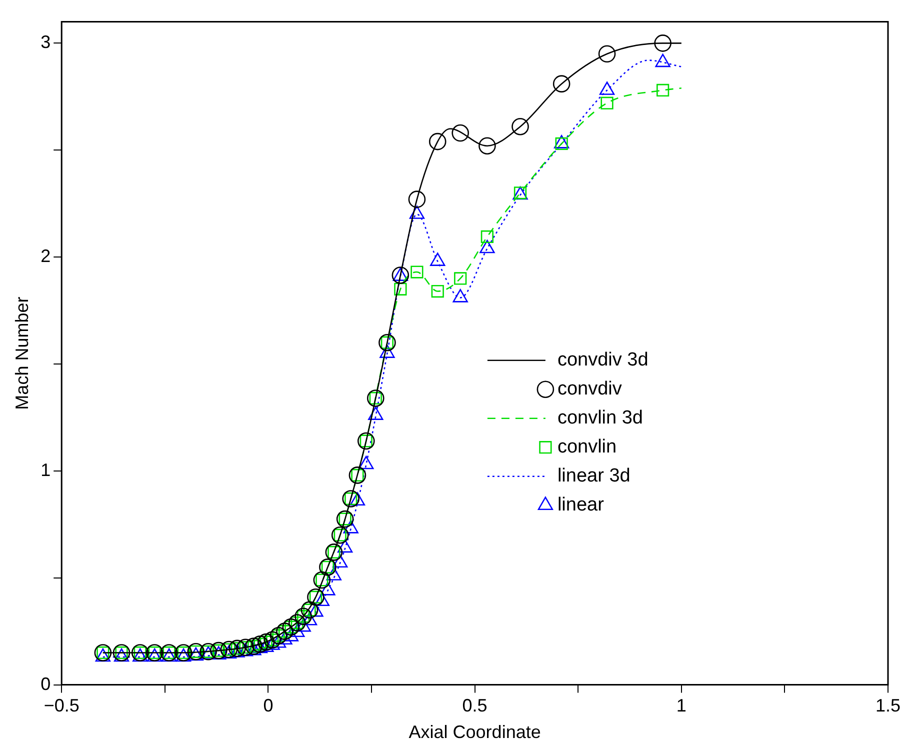  I want to click on x-tick-label: −0.5, so click(62, 706).